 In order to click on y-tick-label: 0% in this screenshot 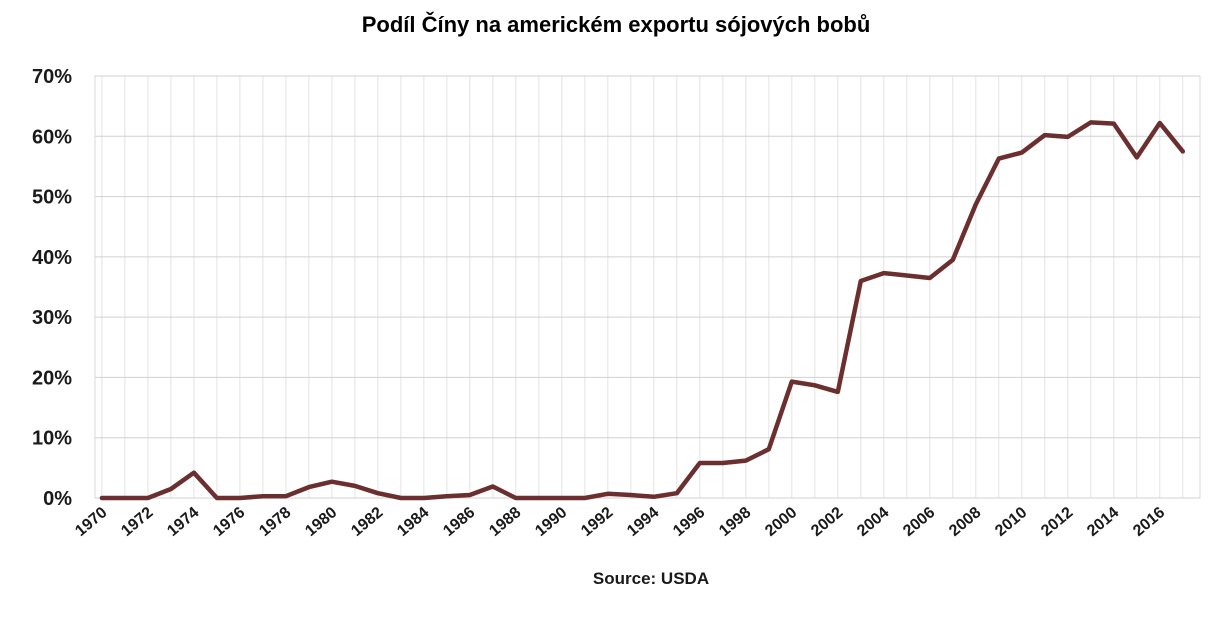, I will do `click(57, 499)`.